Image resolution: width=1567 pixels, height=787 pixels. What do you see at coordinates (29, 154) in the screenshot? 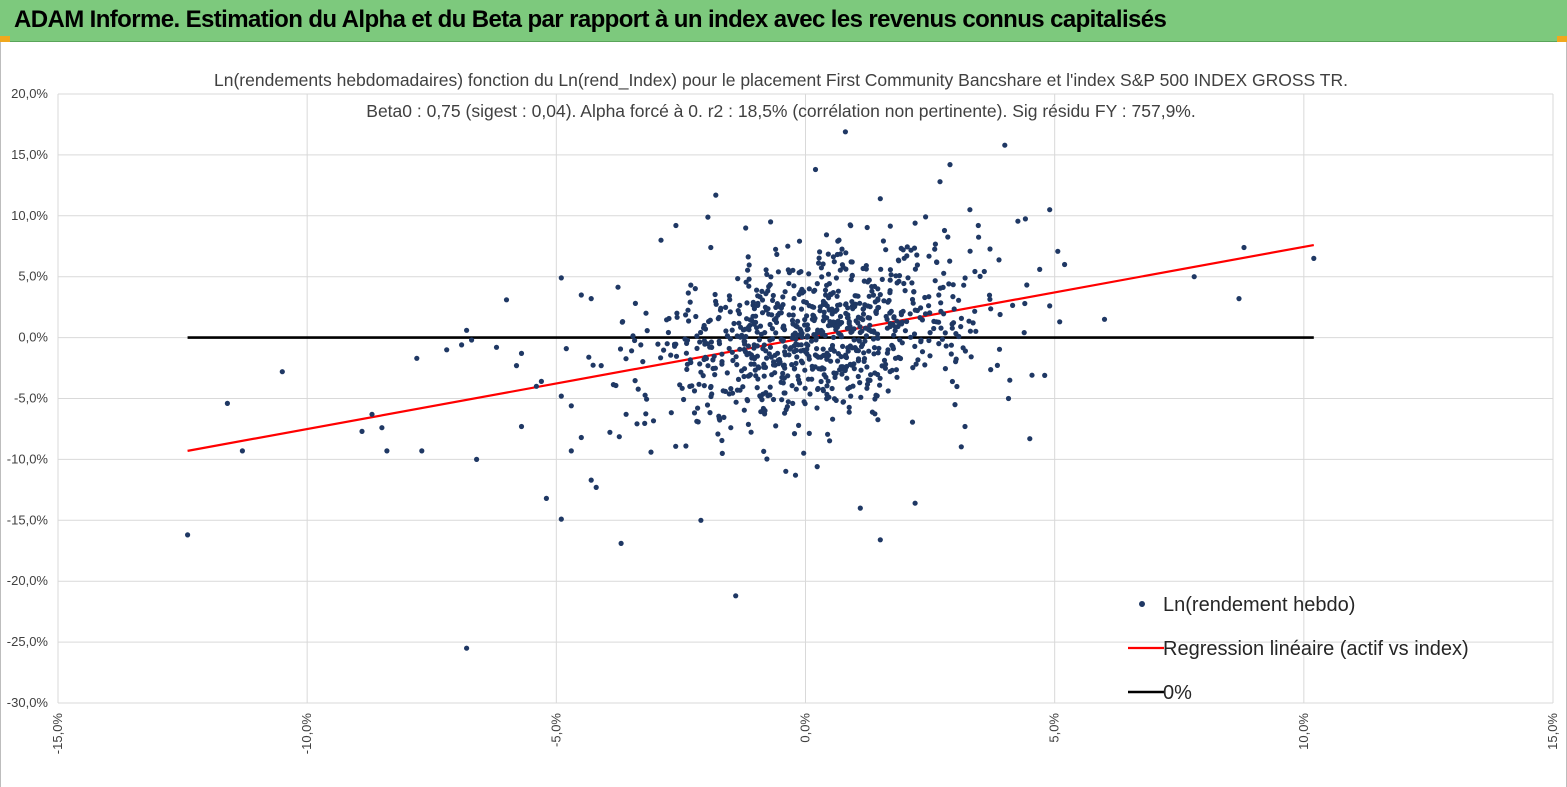
I see `y-tick-label: 15,0%` at bounding box center [29, 154].